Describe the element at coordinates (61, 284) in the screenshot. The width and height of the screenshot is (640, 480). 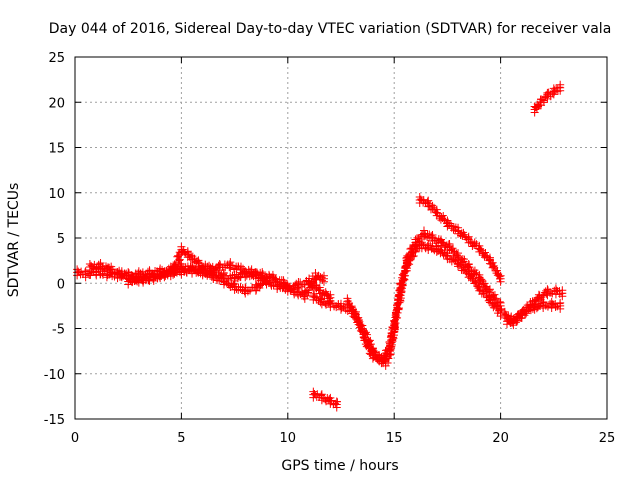
I see `y-tick-label: 0` at that location.